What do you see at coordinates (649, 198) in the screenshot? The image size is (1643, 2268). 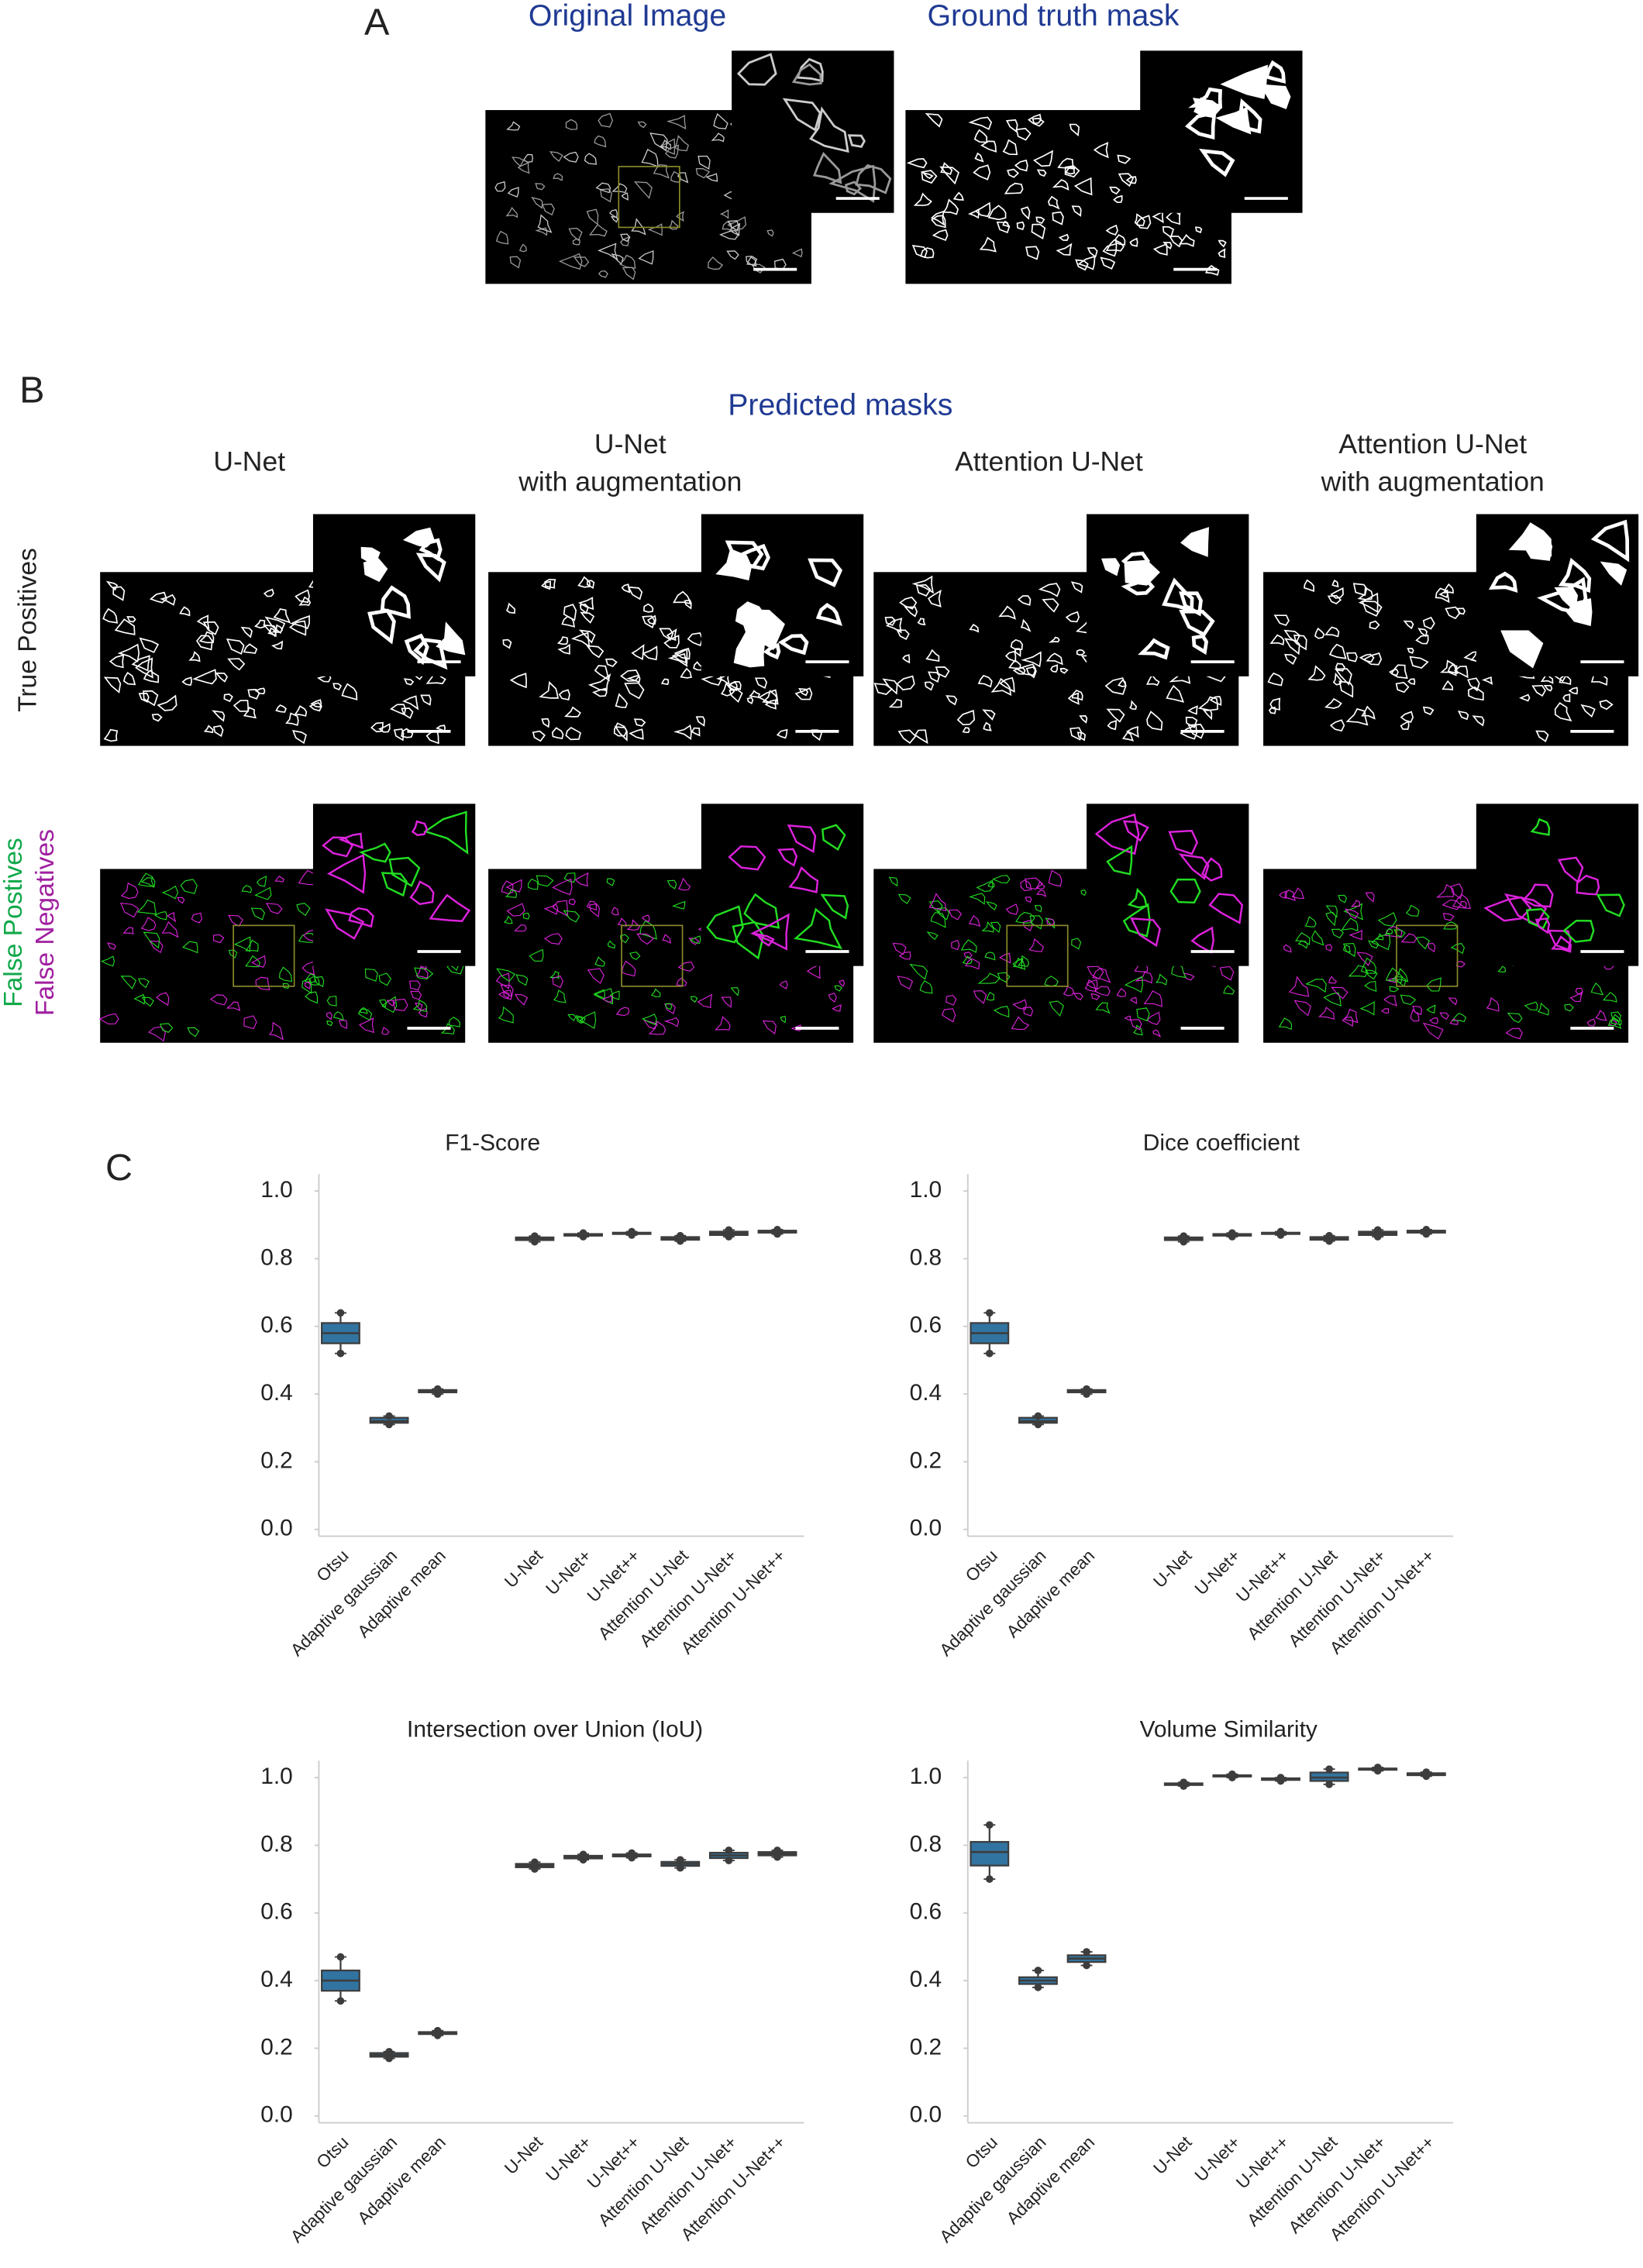 I see `zoom-box` at bounding box center [649, 198].